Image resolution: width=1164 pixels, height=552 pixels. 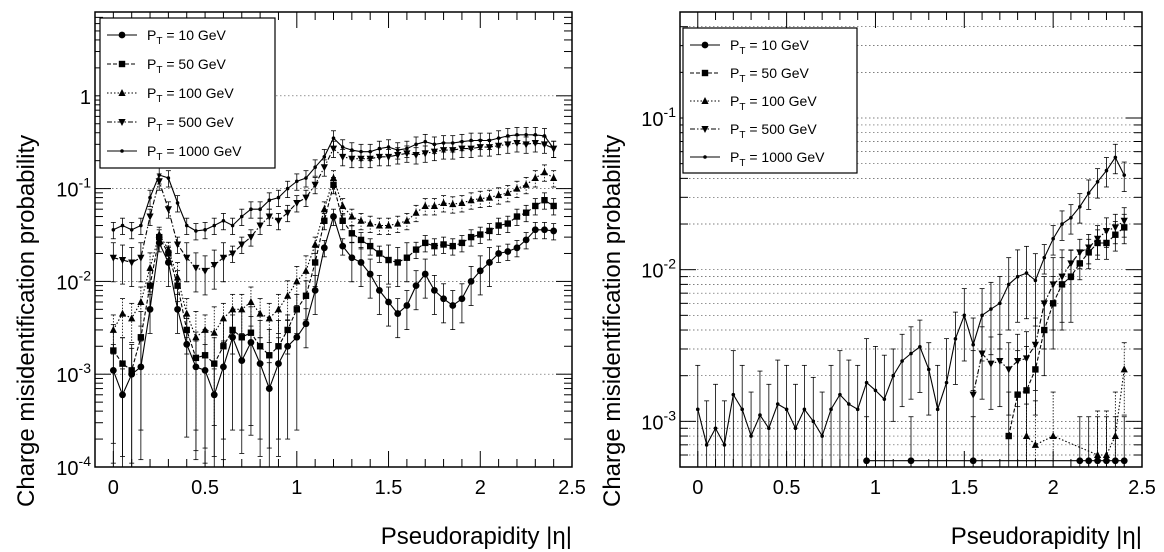 What do you see at coordinates (26, 321) in the screenshot?
I see `y-axis-label: Charge misidentification probability` at bounding box center [26, 321].